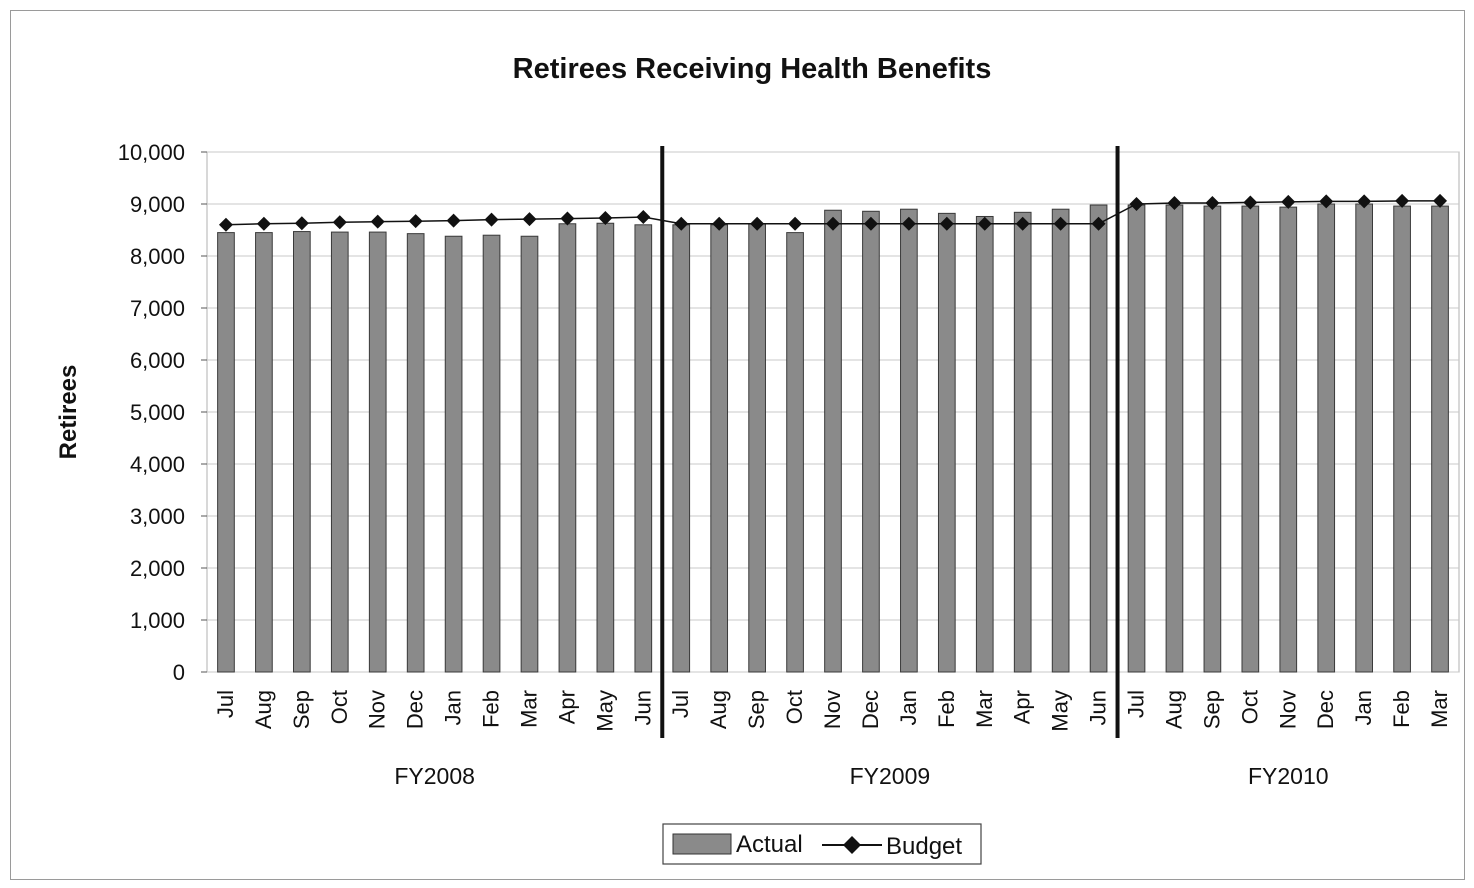 The width and height of the screenshot is (1474, 888). What do you see at coordinates (822, 844) in the screenshot?
I see `legend: Actual Budget` at bounding box center [822, 844].